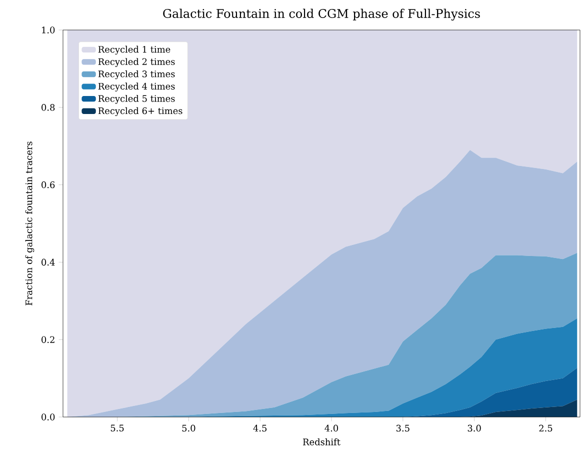 The height and width of the screenshot is (462, 582). What do you see at coordinates (136, 99) in the screenshot?
I see `legend-label: Recycled 5 times` at bounding box center [136, 99].